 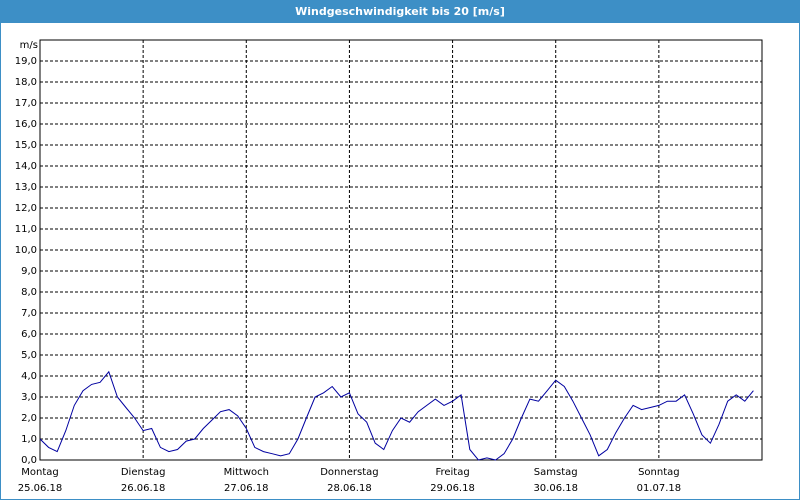 I want to click on y-tick-label: 19,0, so click(x=26, y=61).